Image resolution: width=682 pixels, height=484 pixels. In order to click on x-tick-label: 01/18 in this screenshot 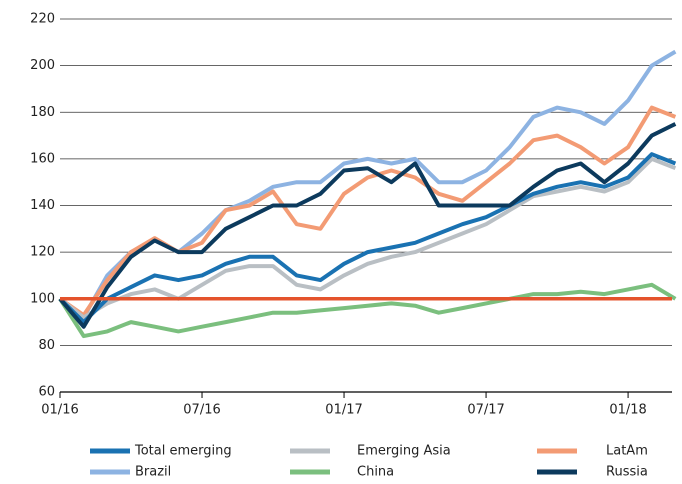, I will do `click(627, 410)`.